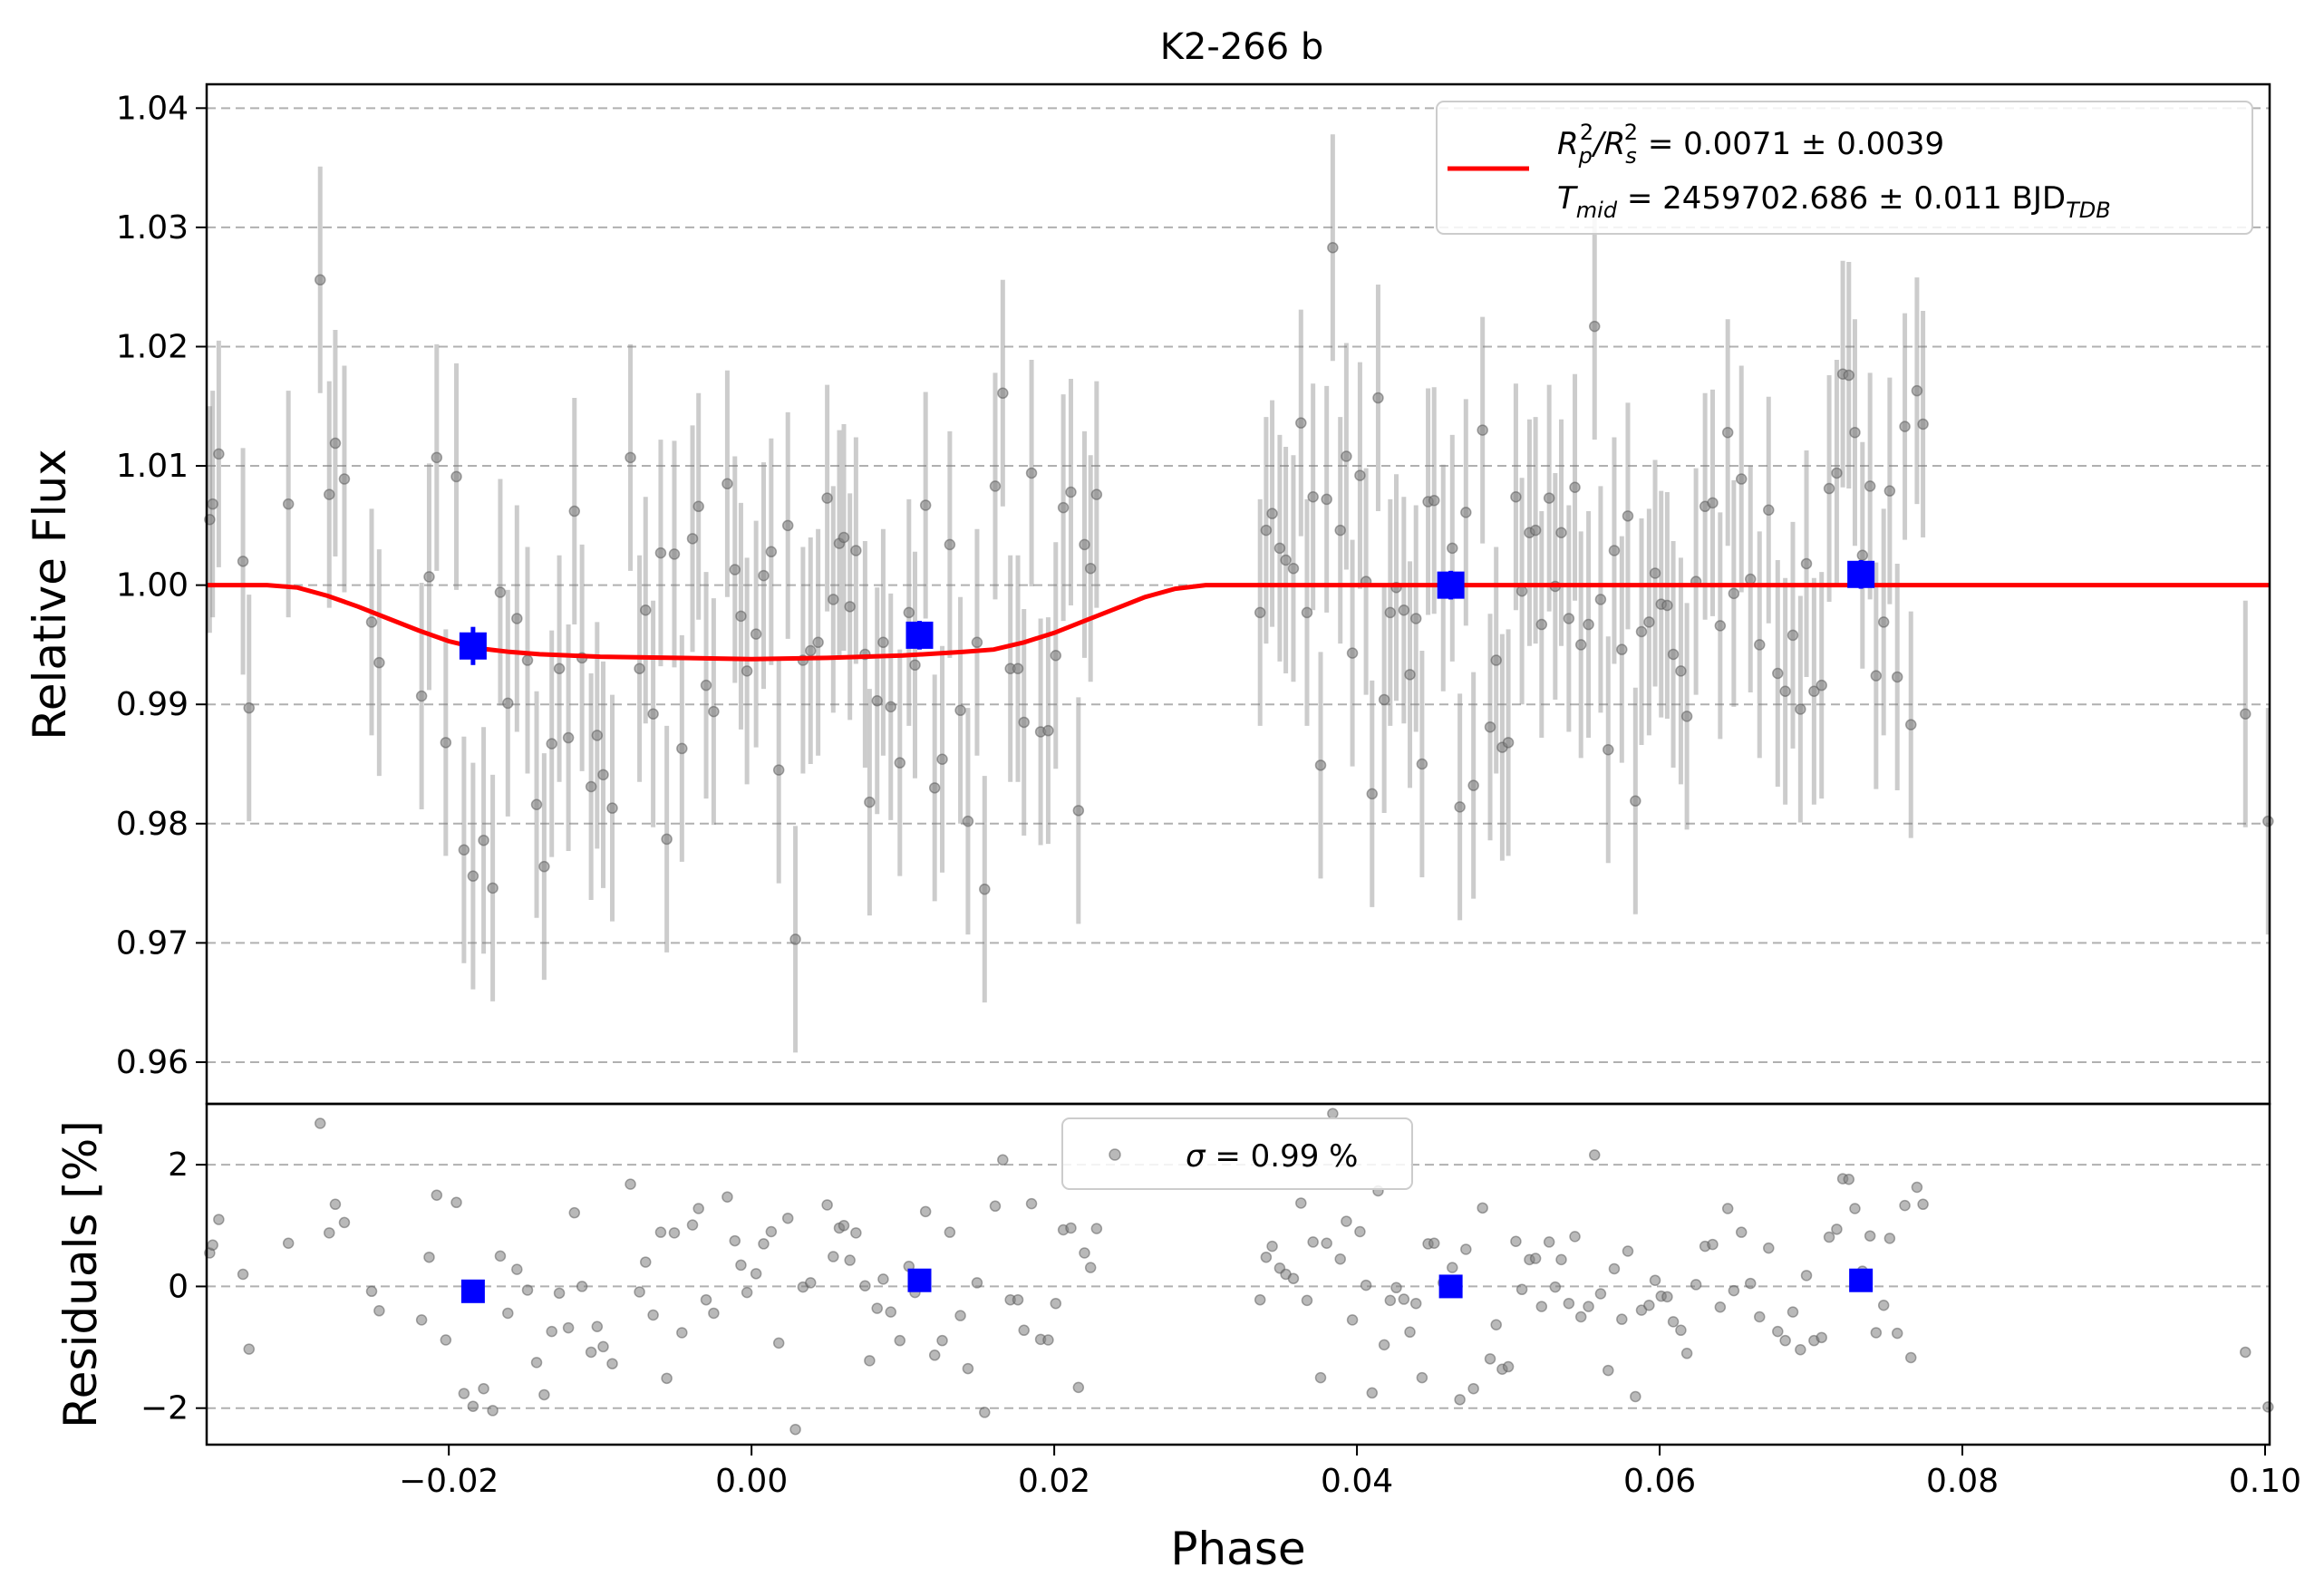 The image size is (2324, 1596). What do you see at coordinates (1659, 1481) in the screenshot?
I see `x-tick-label: 0.06` at bounding box center [1659, 1481].